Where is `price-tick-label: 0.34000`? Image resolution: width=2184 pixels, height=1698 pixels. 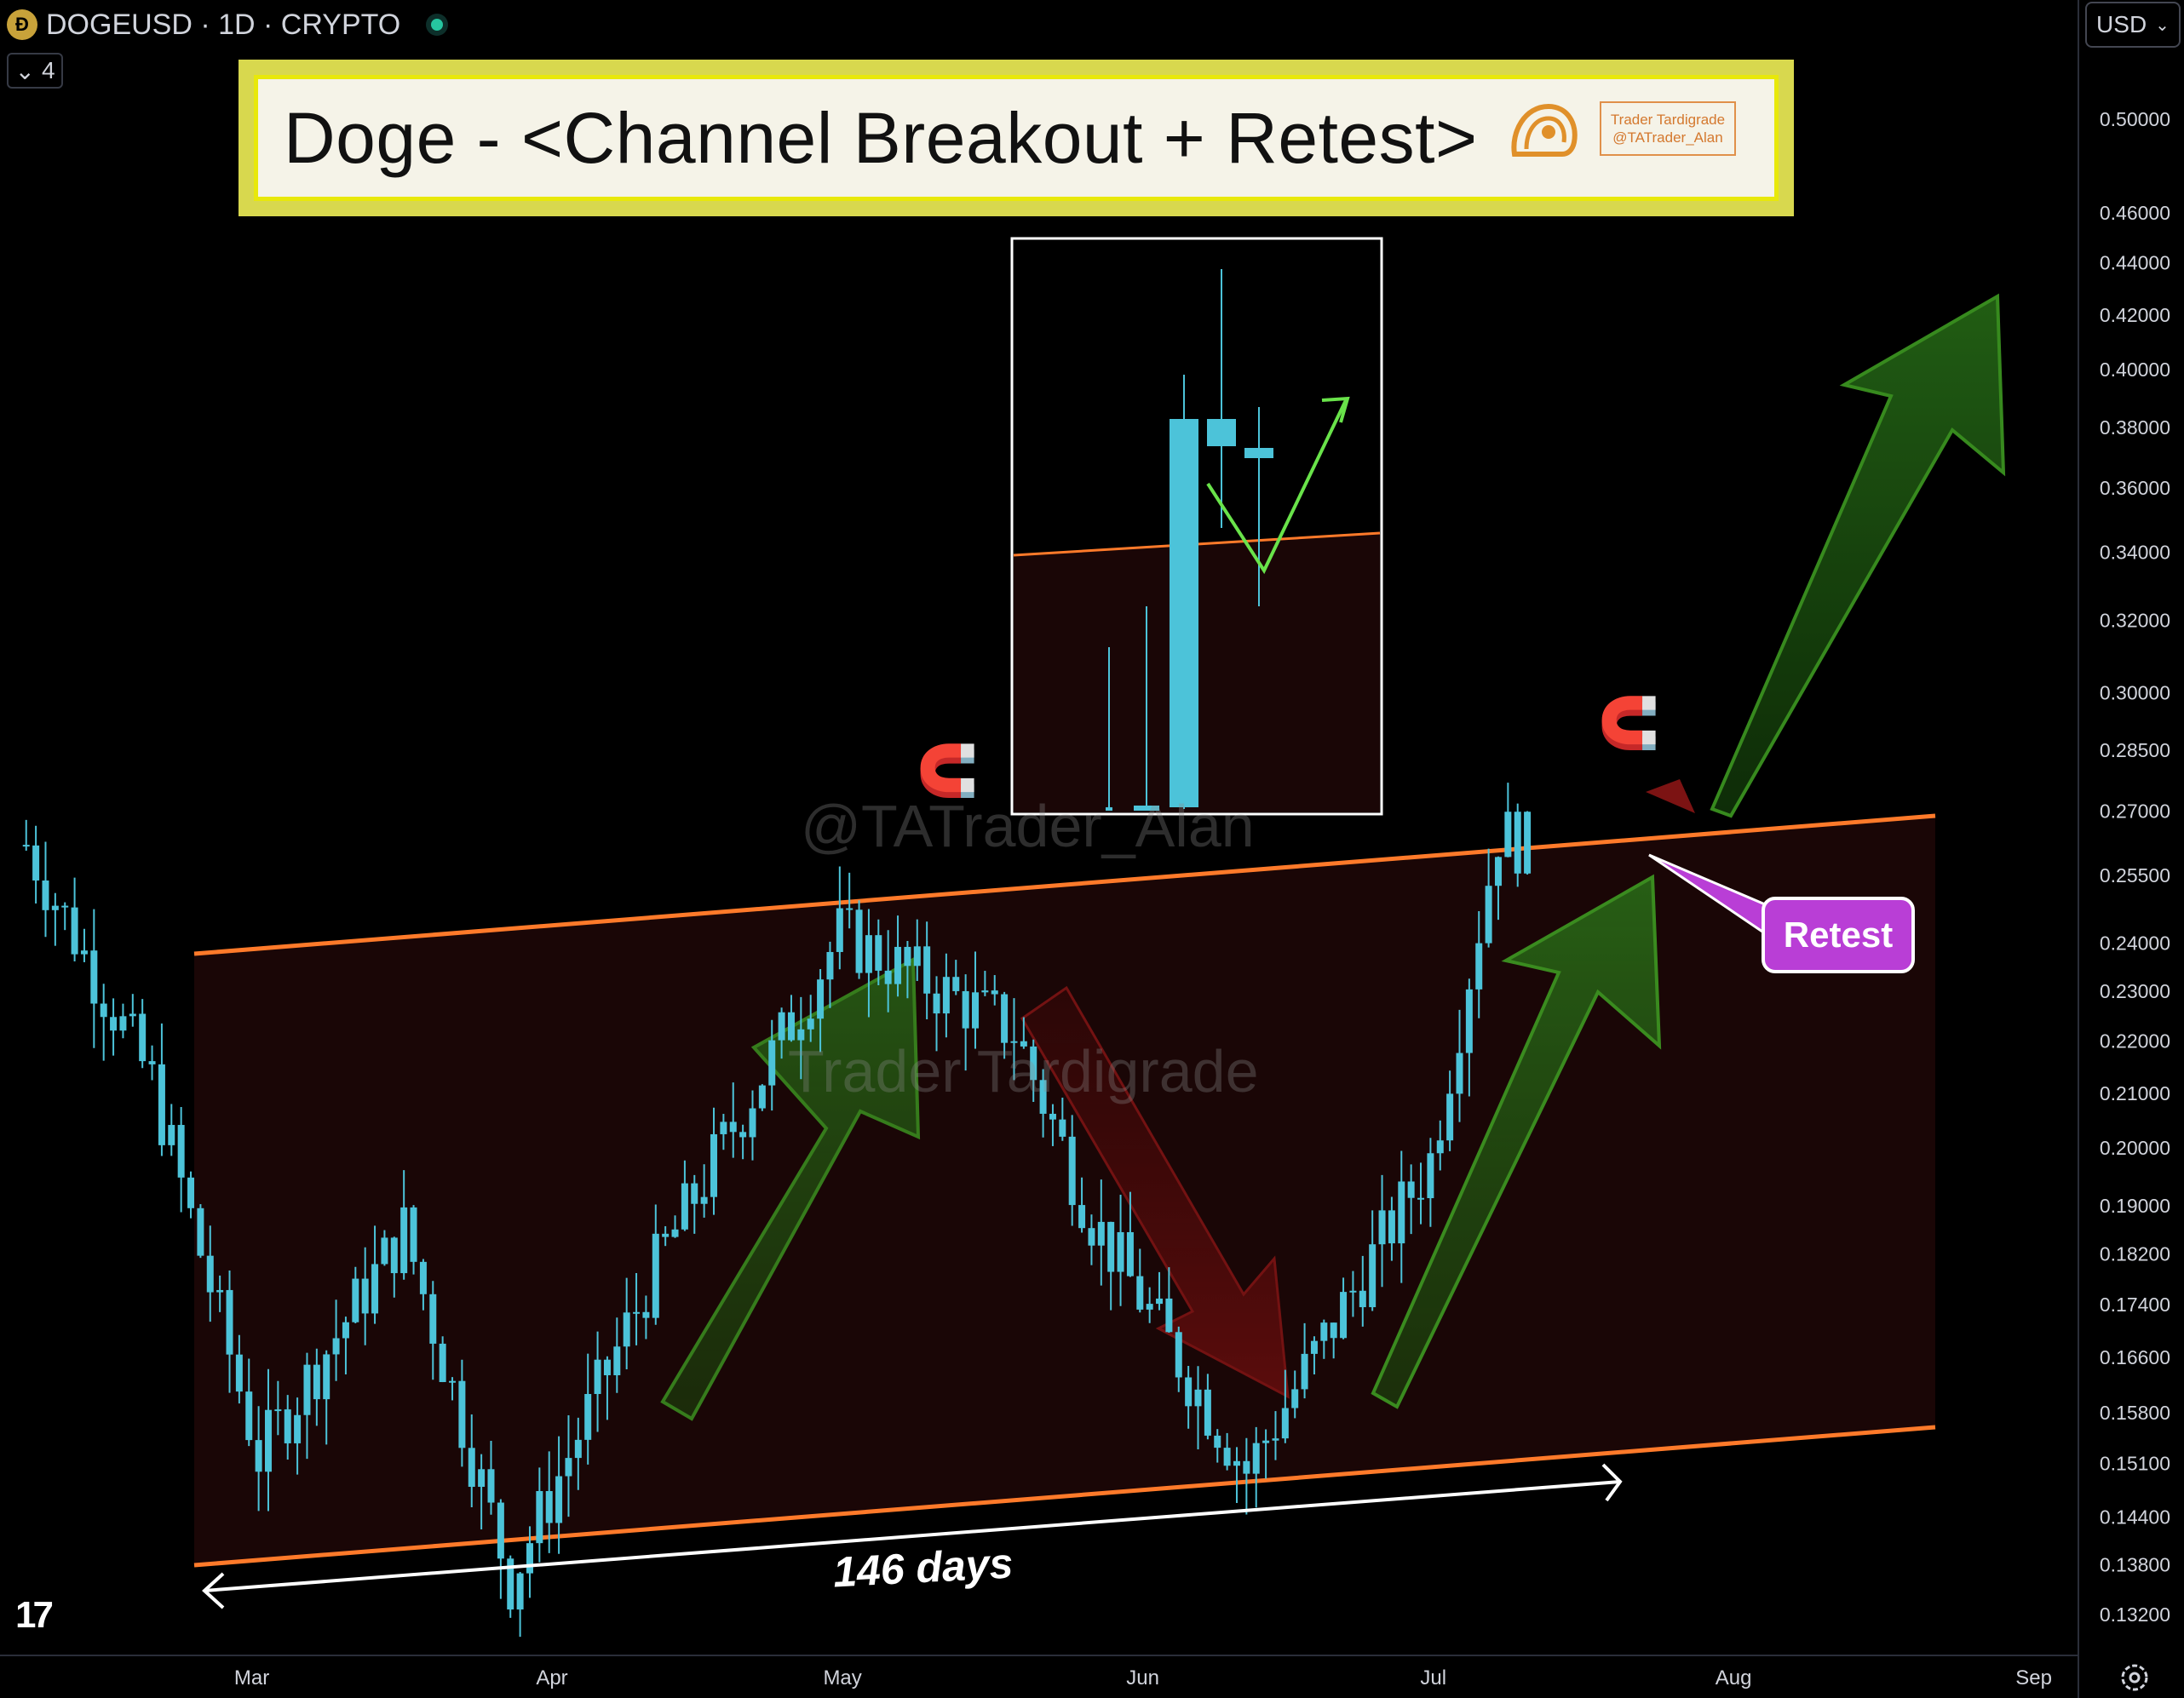 price-tick-label: 0.34000 is located at coordinates (2135, 552).